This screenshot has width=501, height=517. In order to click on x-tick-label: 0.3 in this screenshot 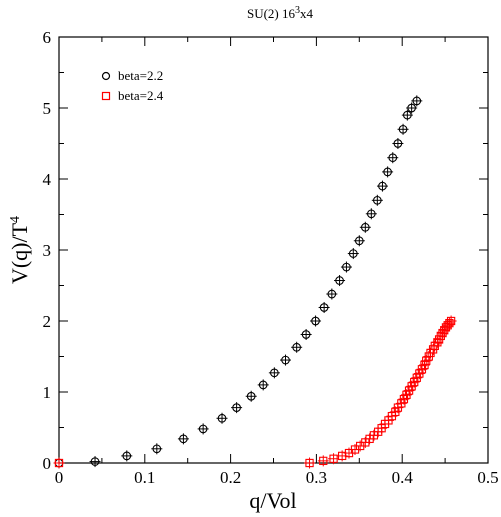, I will do `click(316, 477)`.